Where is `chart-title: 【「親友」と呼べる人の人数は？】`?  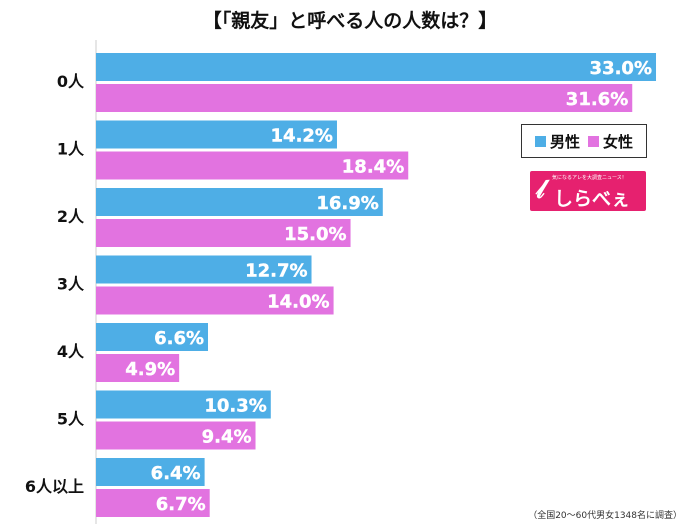 chart-title: 【「親友」と呼べる人の人数は？】 is located at coordinates (350, 21).